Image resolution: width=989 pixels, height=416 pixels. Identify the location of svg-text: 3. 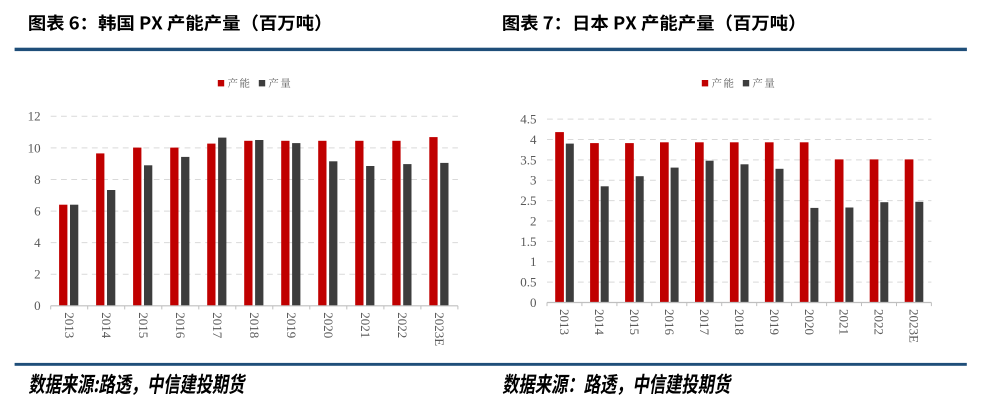
(533, 180).